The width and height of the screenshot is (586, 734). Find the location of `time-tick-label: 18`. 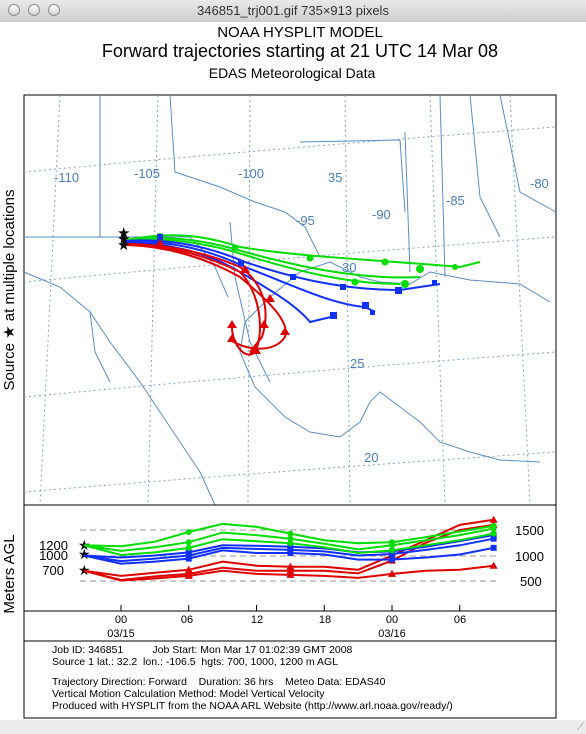

time-tick-label: 18 is located at coordinates (325, 620).